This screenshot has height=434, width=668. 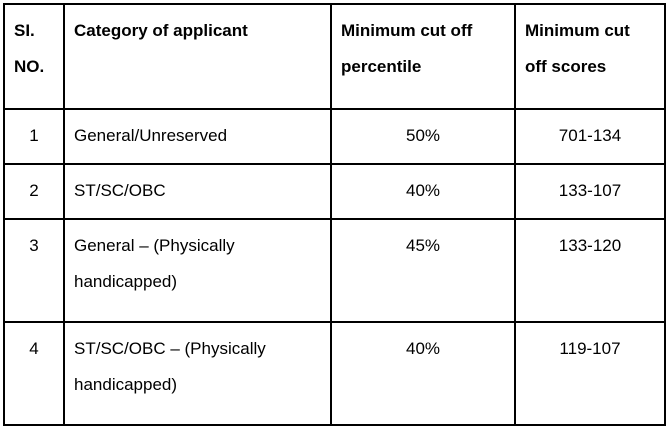 I want to click on table-row: 1 General/Unreserved 50% 701-134, so click(x=334, y=136).